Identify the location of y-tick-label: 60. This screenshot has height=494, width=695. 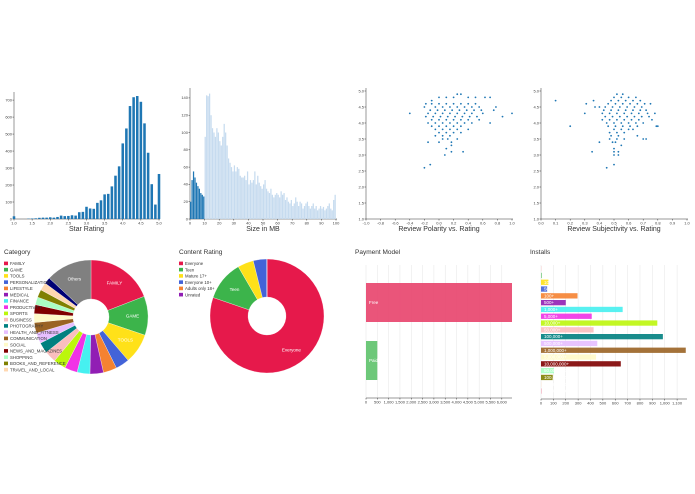
(186, 166).